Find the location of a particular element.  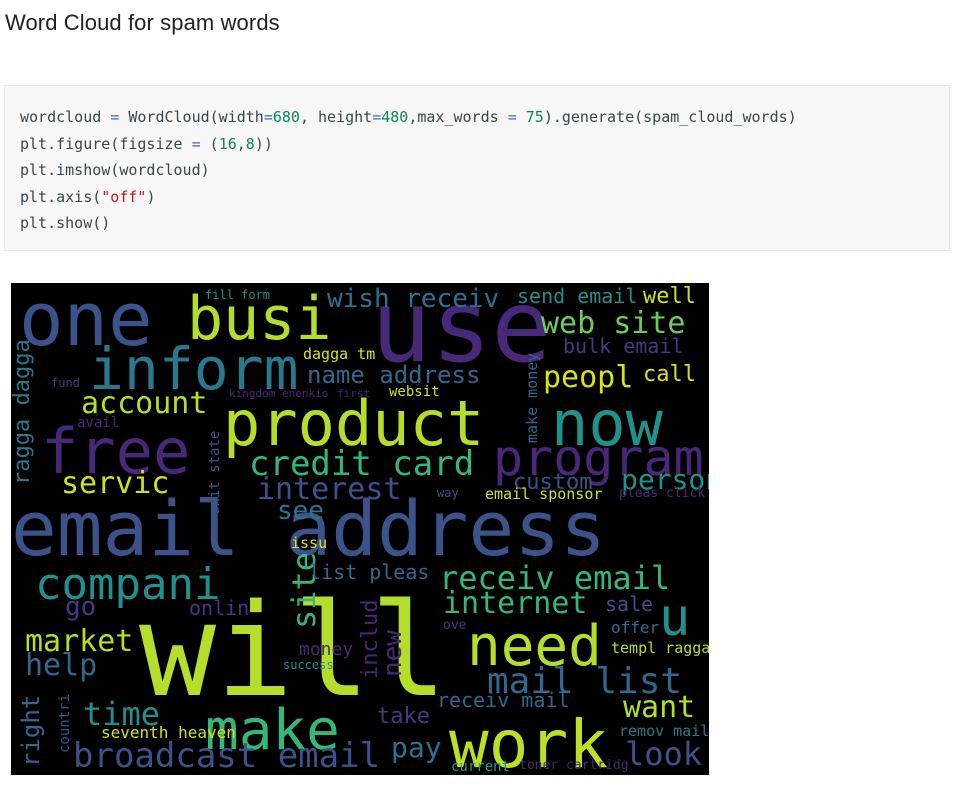

code-token: wordcloud is located at coordinates (65, 117).